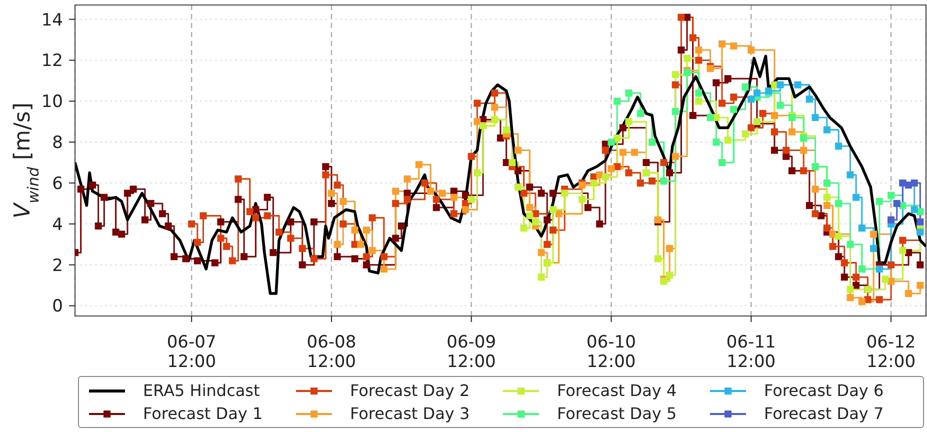  What do you see at coordinates (824, 390) in the screenshot?
I see `legend-label: Forecast Day 6` at bounding box center [824, 390].